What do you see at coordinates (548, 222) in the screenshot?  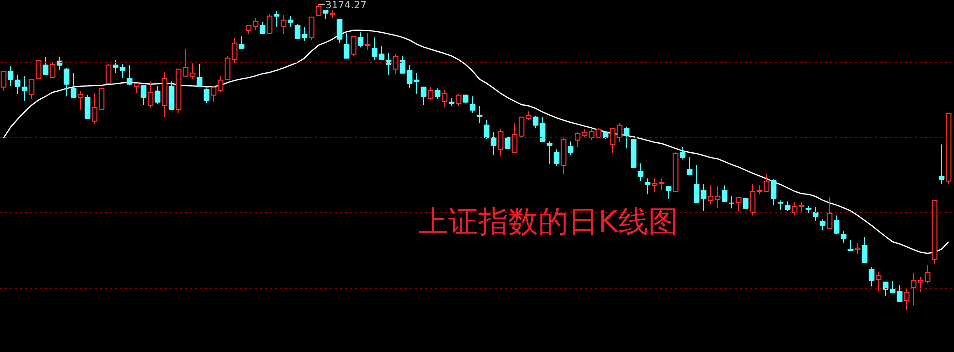 I see `text: 上证指数的日K线图` at bounding box center [548, 222].